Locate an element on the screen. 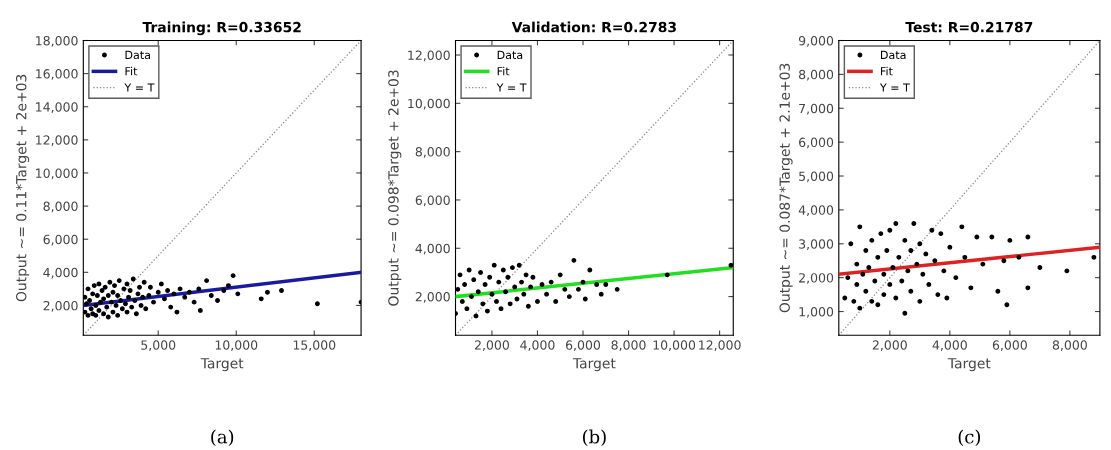  x-tick-label: 8,000 is located at coordinates (1069, 346).